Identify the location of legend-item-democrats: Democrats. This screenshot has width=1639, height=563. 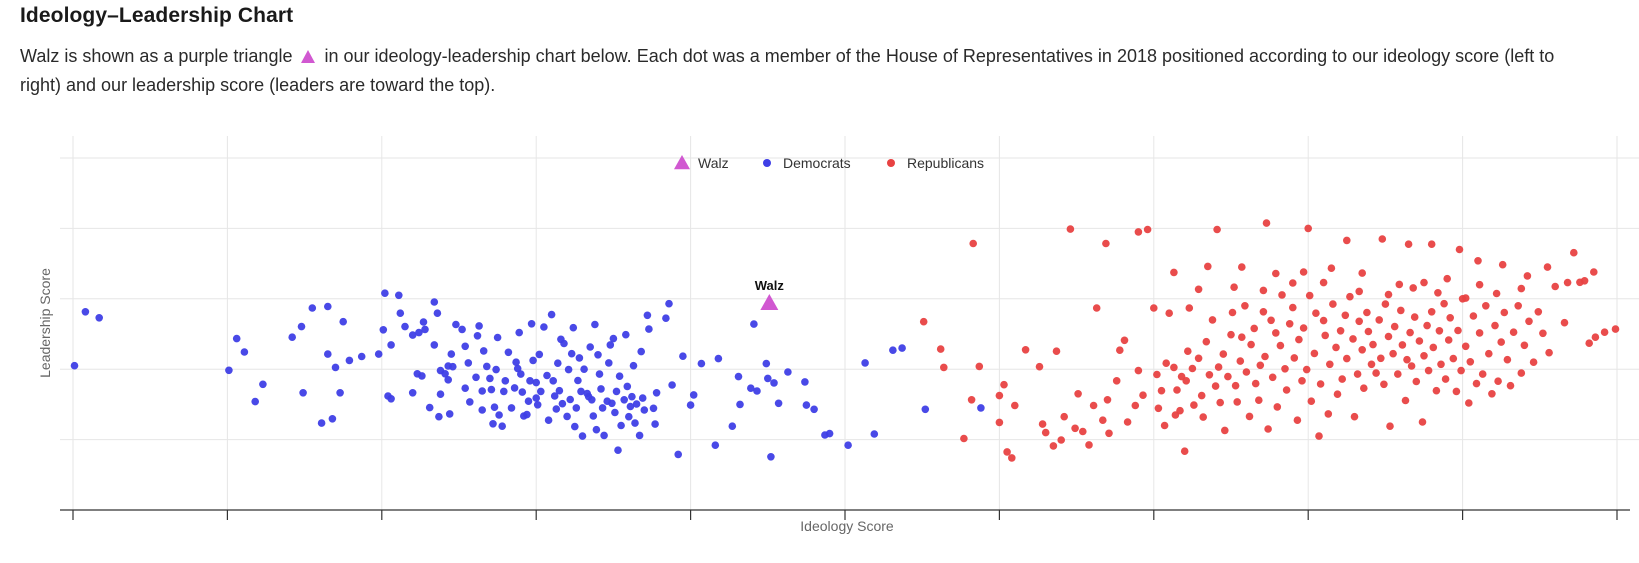
(807, 163).